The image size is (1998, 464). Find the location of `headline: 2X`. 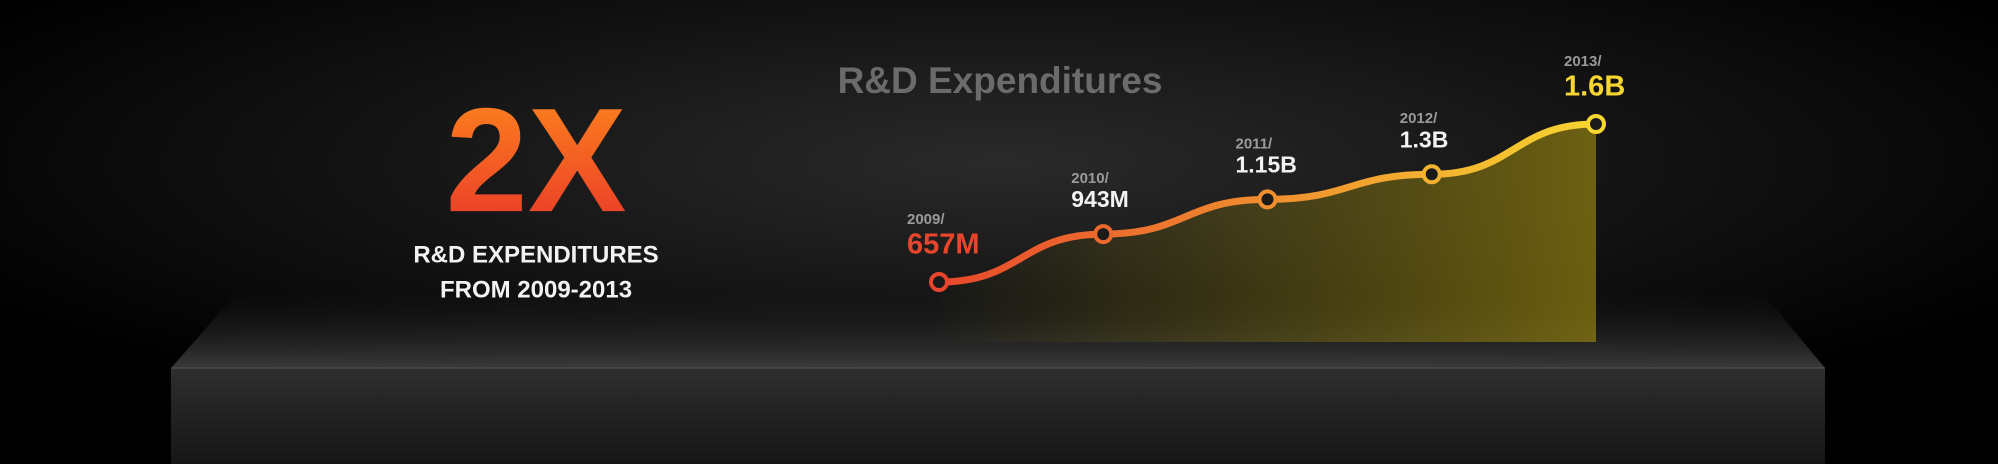

headline: 2X is located at coordinates (535, 160).